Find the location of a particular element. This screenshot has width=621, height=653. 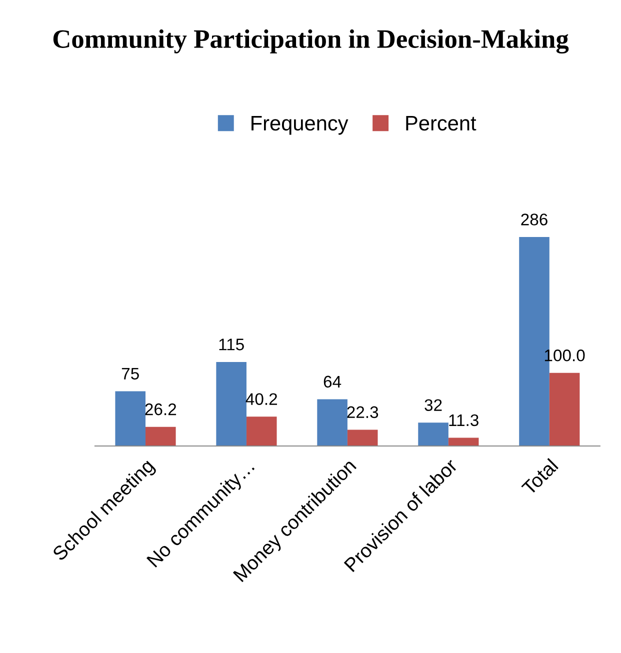

data-label: 75 is located at coordinates (130, 374).